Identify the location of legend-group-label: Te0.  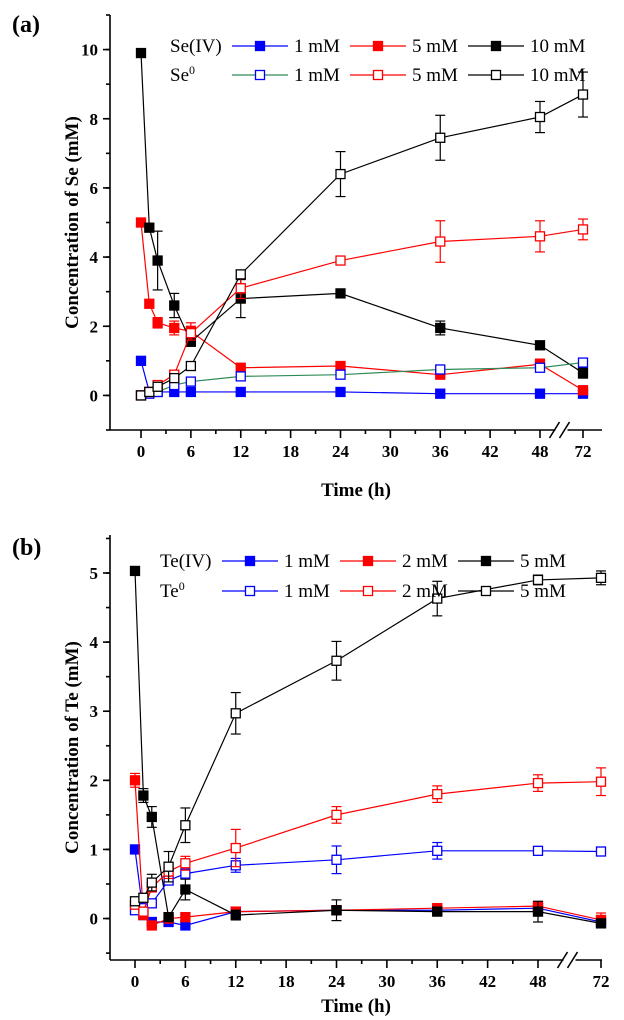
(172, 590).